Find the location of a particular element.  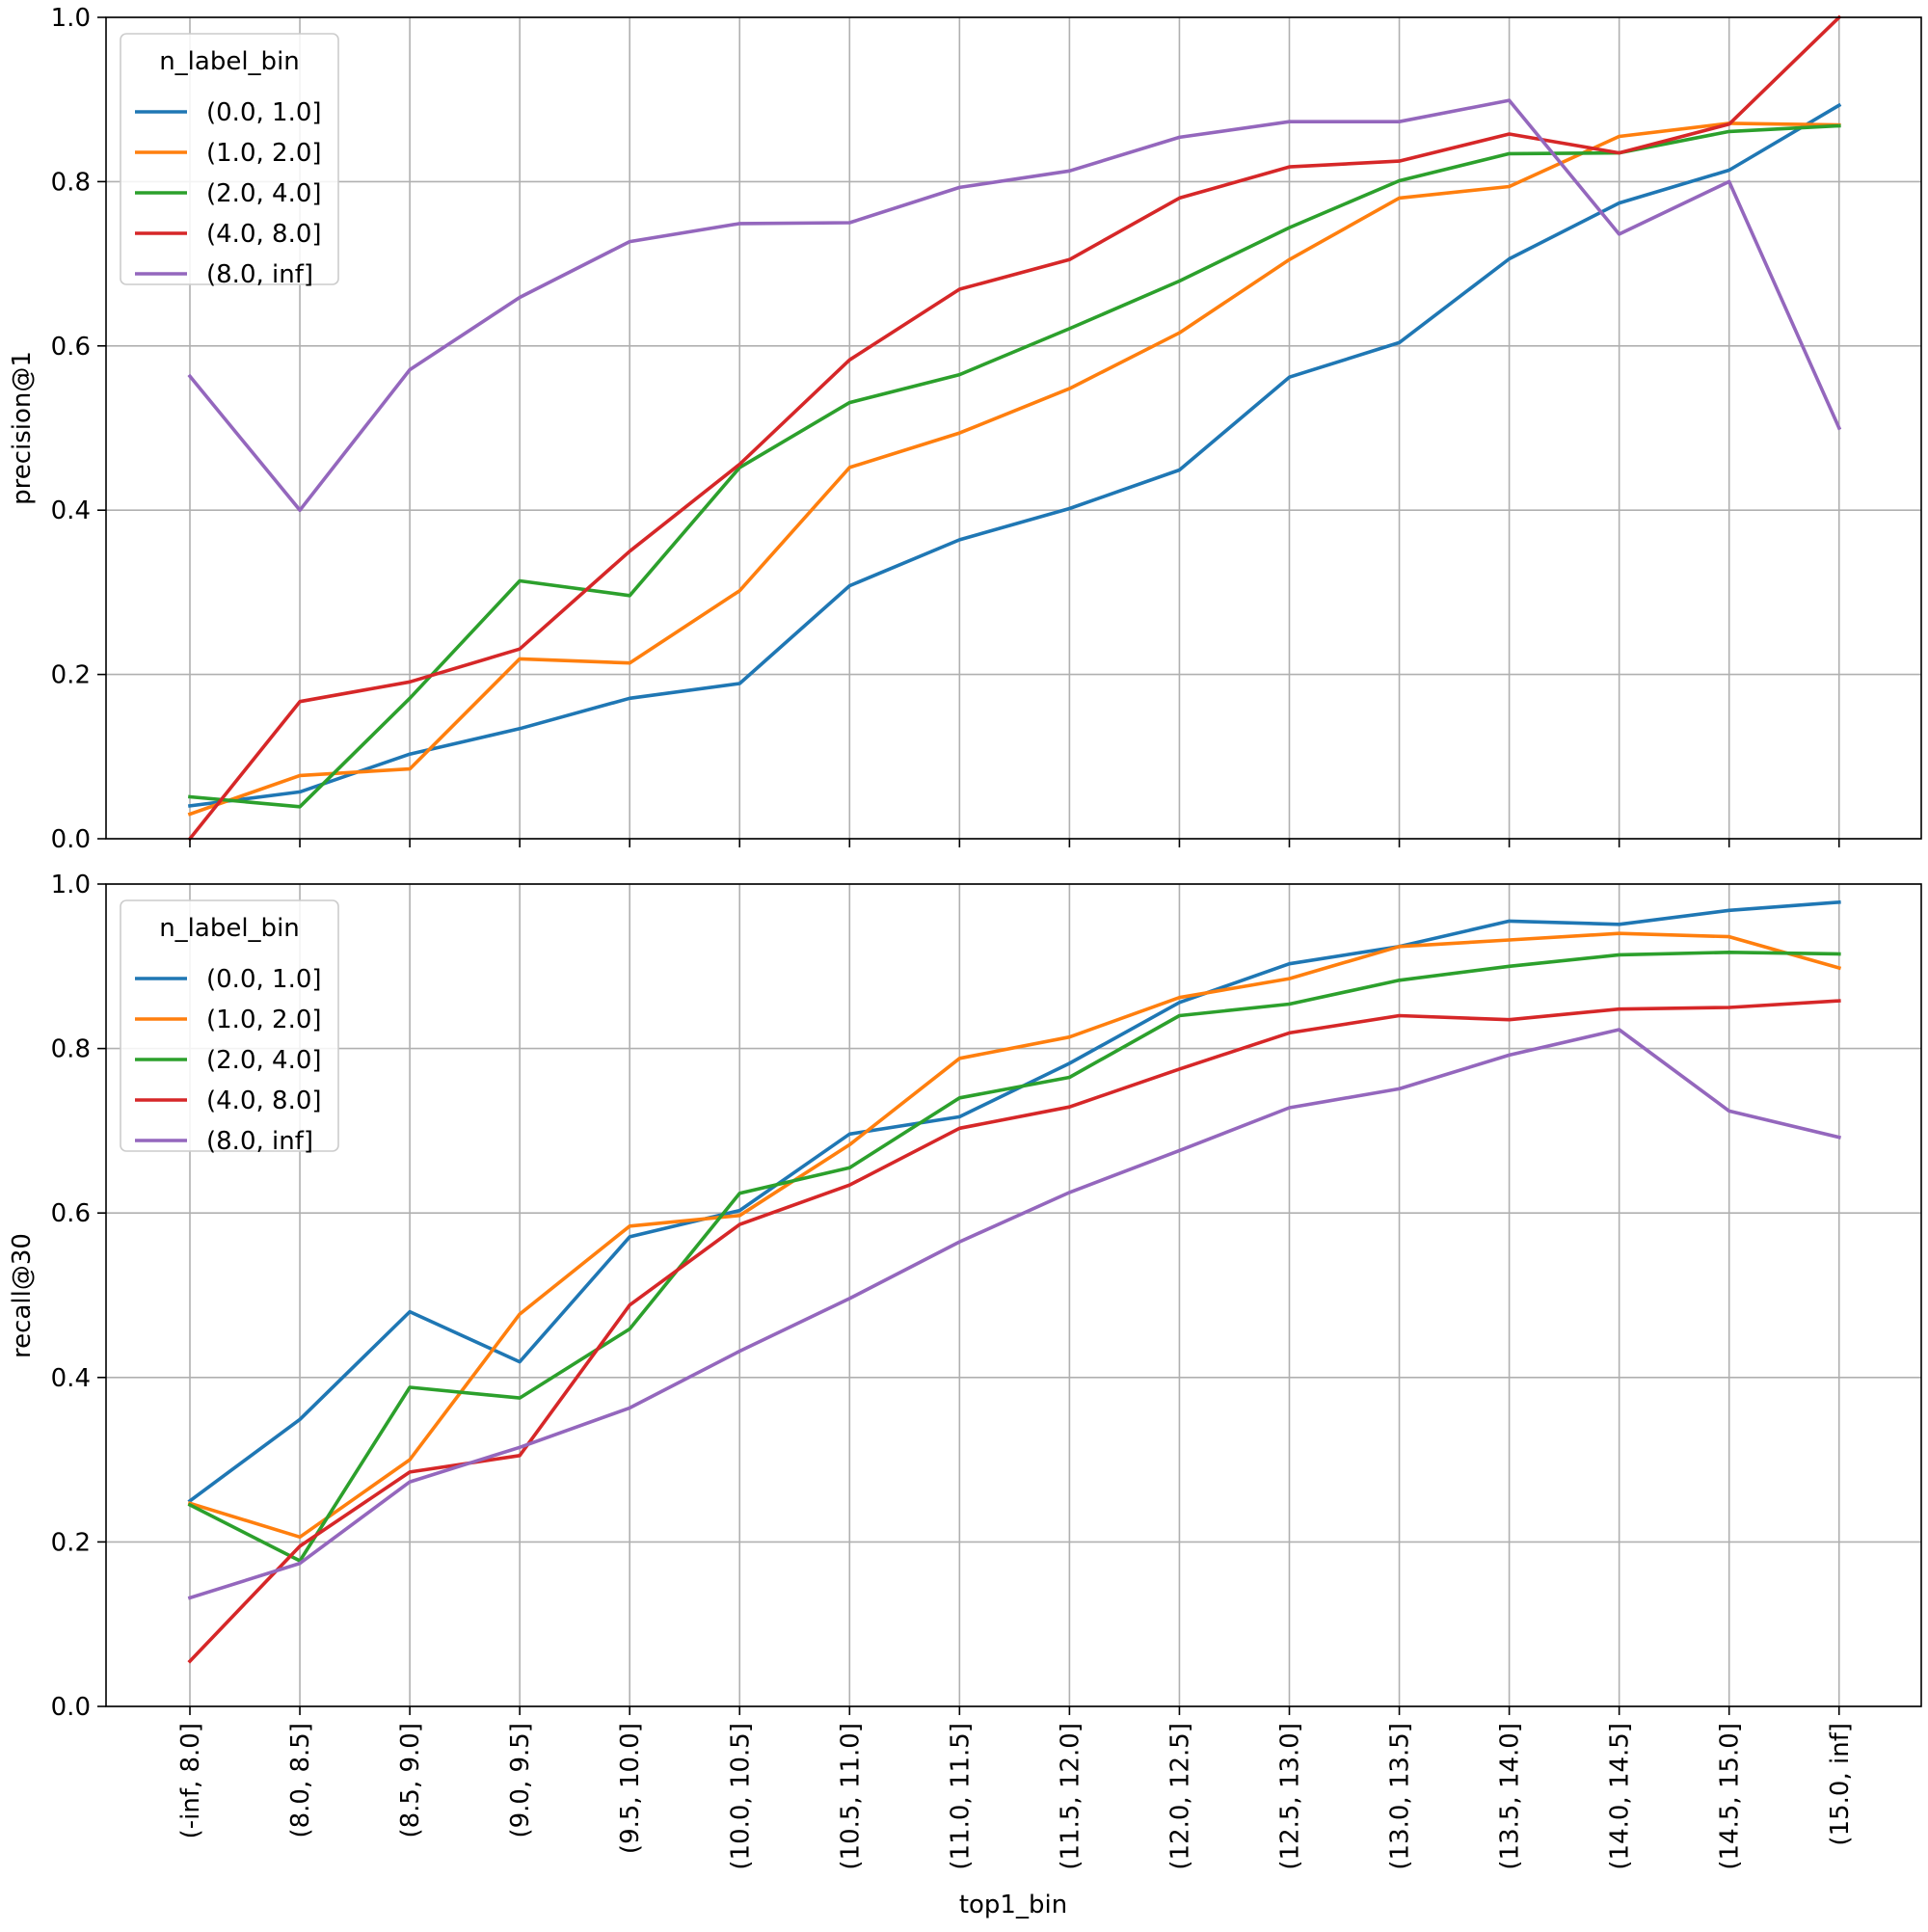

x-tick-label: (15.0, inf] is located at coordinates (1841, 1785).